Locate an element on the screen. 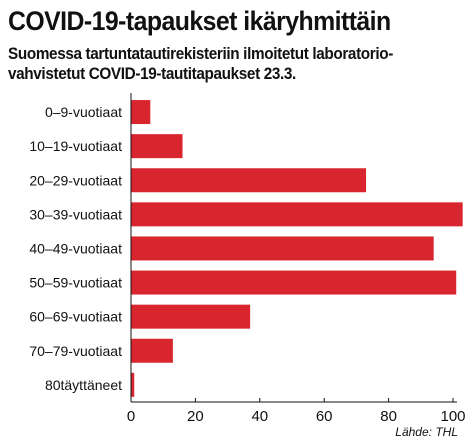  chart-title: COVID-19-tapaukset ikäryhmittäin is located at coordinates (199, 21).